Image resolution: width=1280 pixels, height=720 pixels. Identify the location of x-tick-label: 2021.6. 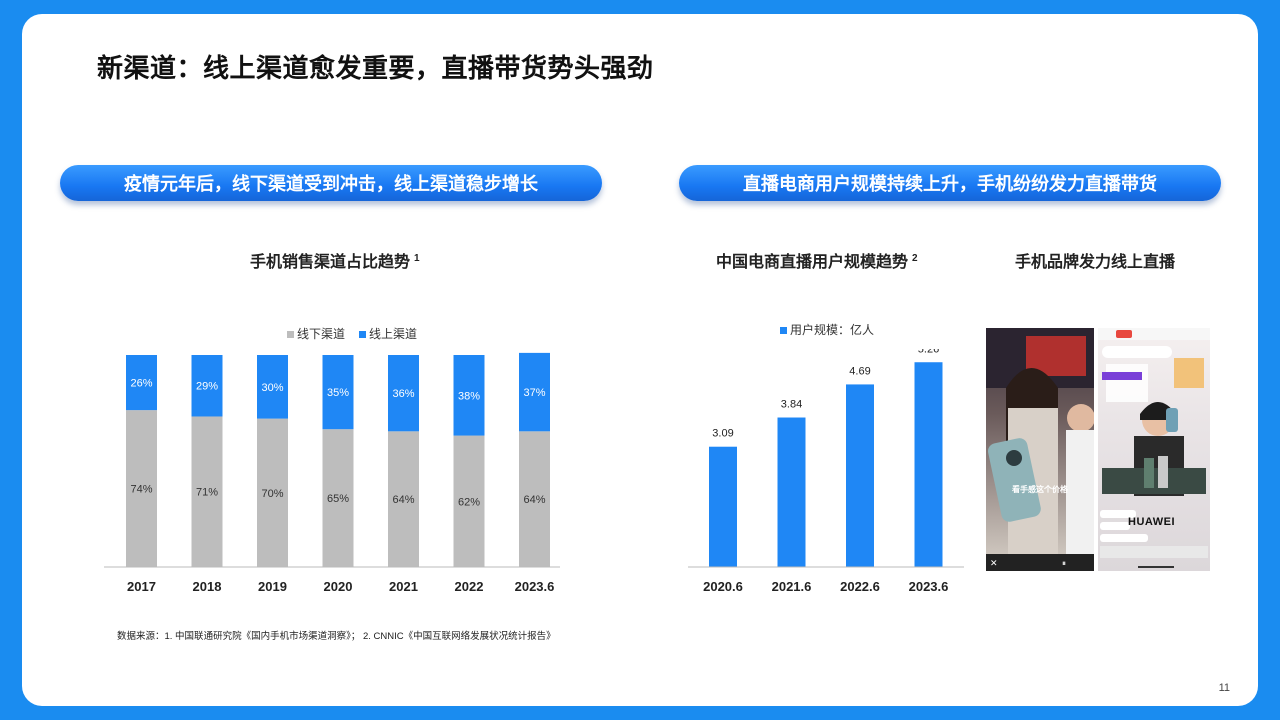
(792, 586).